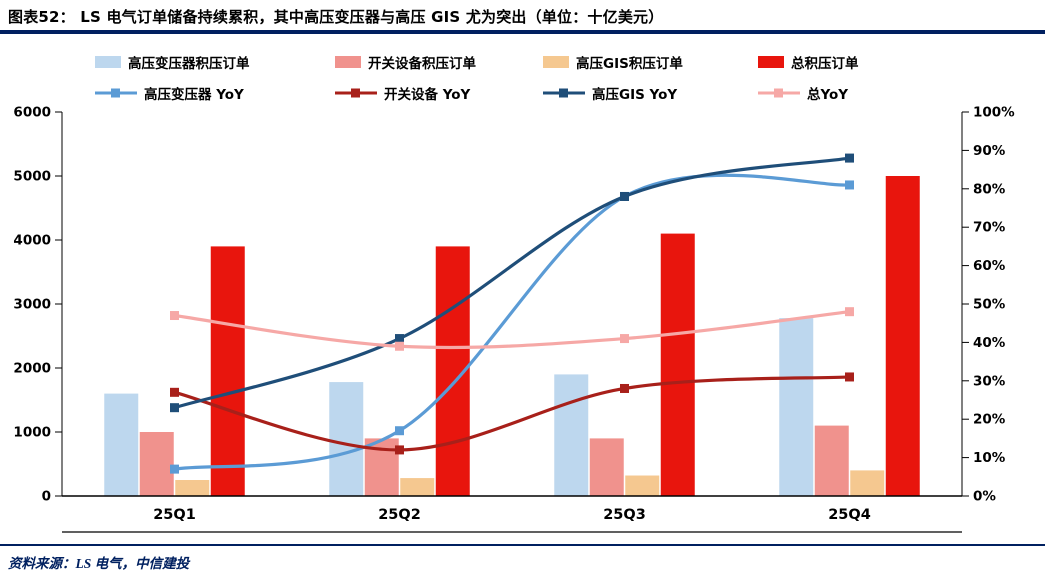  I want to click on right-axis-label: 10%, so click(989, 458).